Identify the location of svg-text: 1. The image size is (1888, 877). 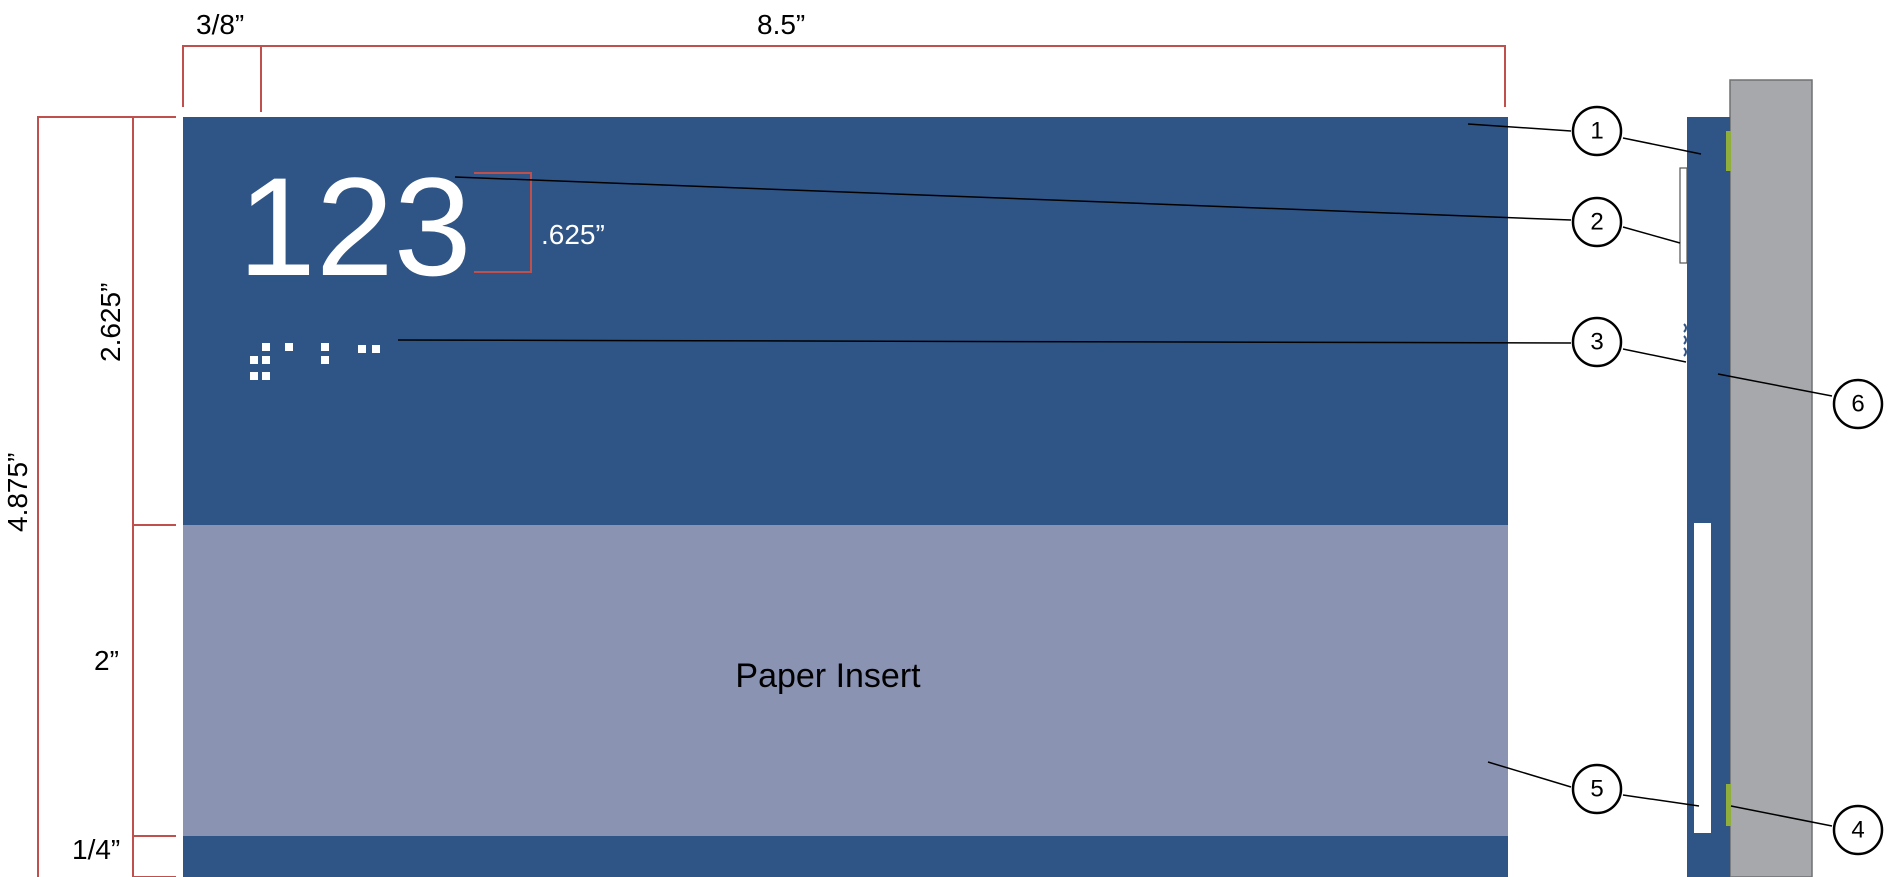
(1596, 131).